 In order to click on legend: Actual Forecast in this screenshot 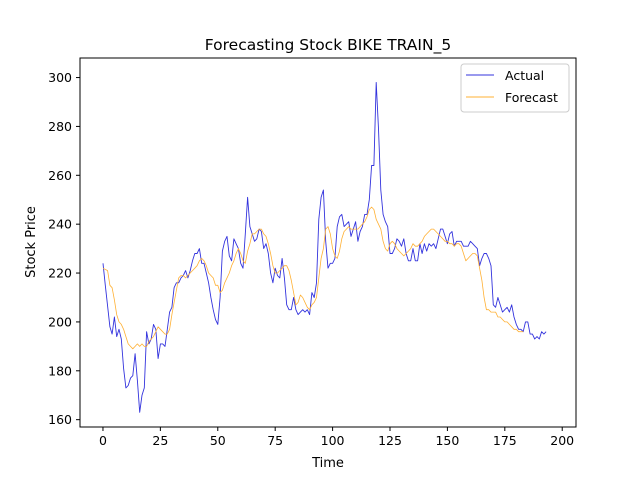, I will do `click(515, 88)`.